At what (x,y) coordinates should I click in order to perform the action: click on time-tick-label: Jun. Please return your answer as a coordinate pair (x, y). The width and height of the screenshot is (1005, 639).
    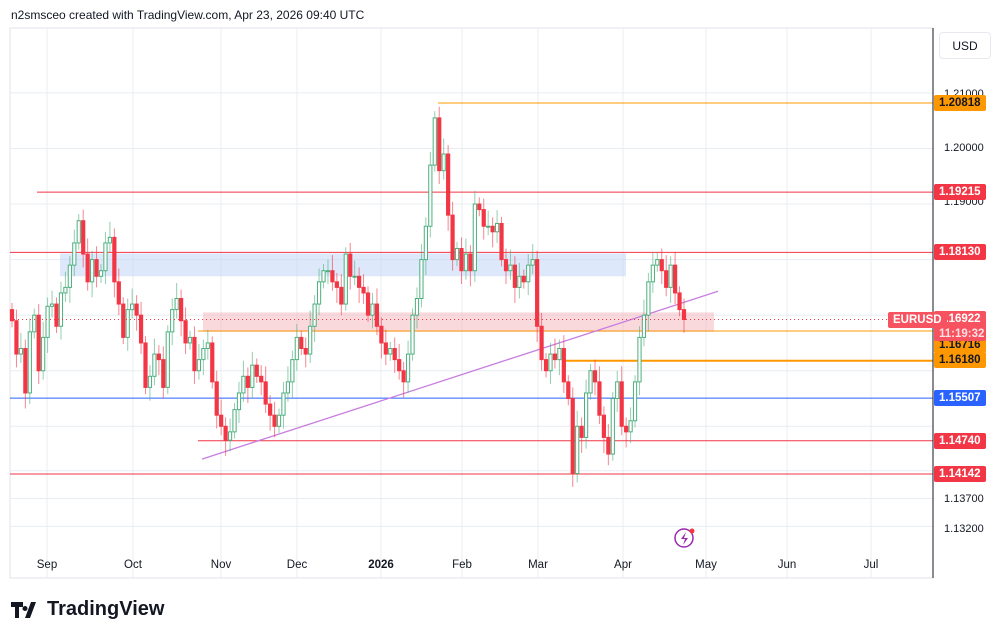
    Looking at the image, I should click on (787, 565).